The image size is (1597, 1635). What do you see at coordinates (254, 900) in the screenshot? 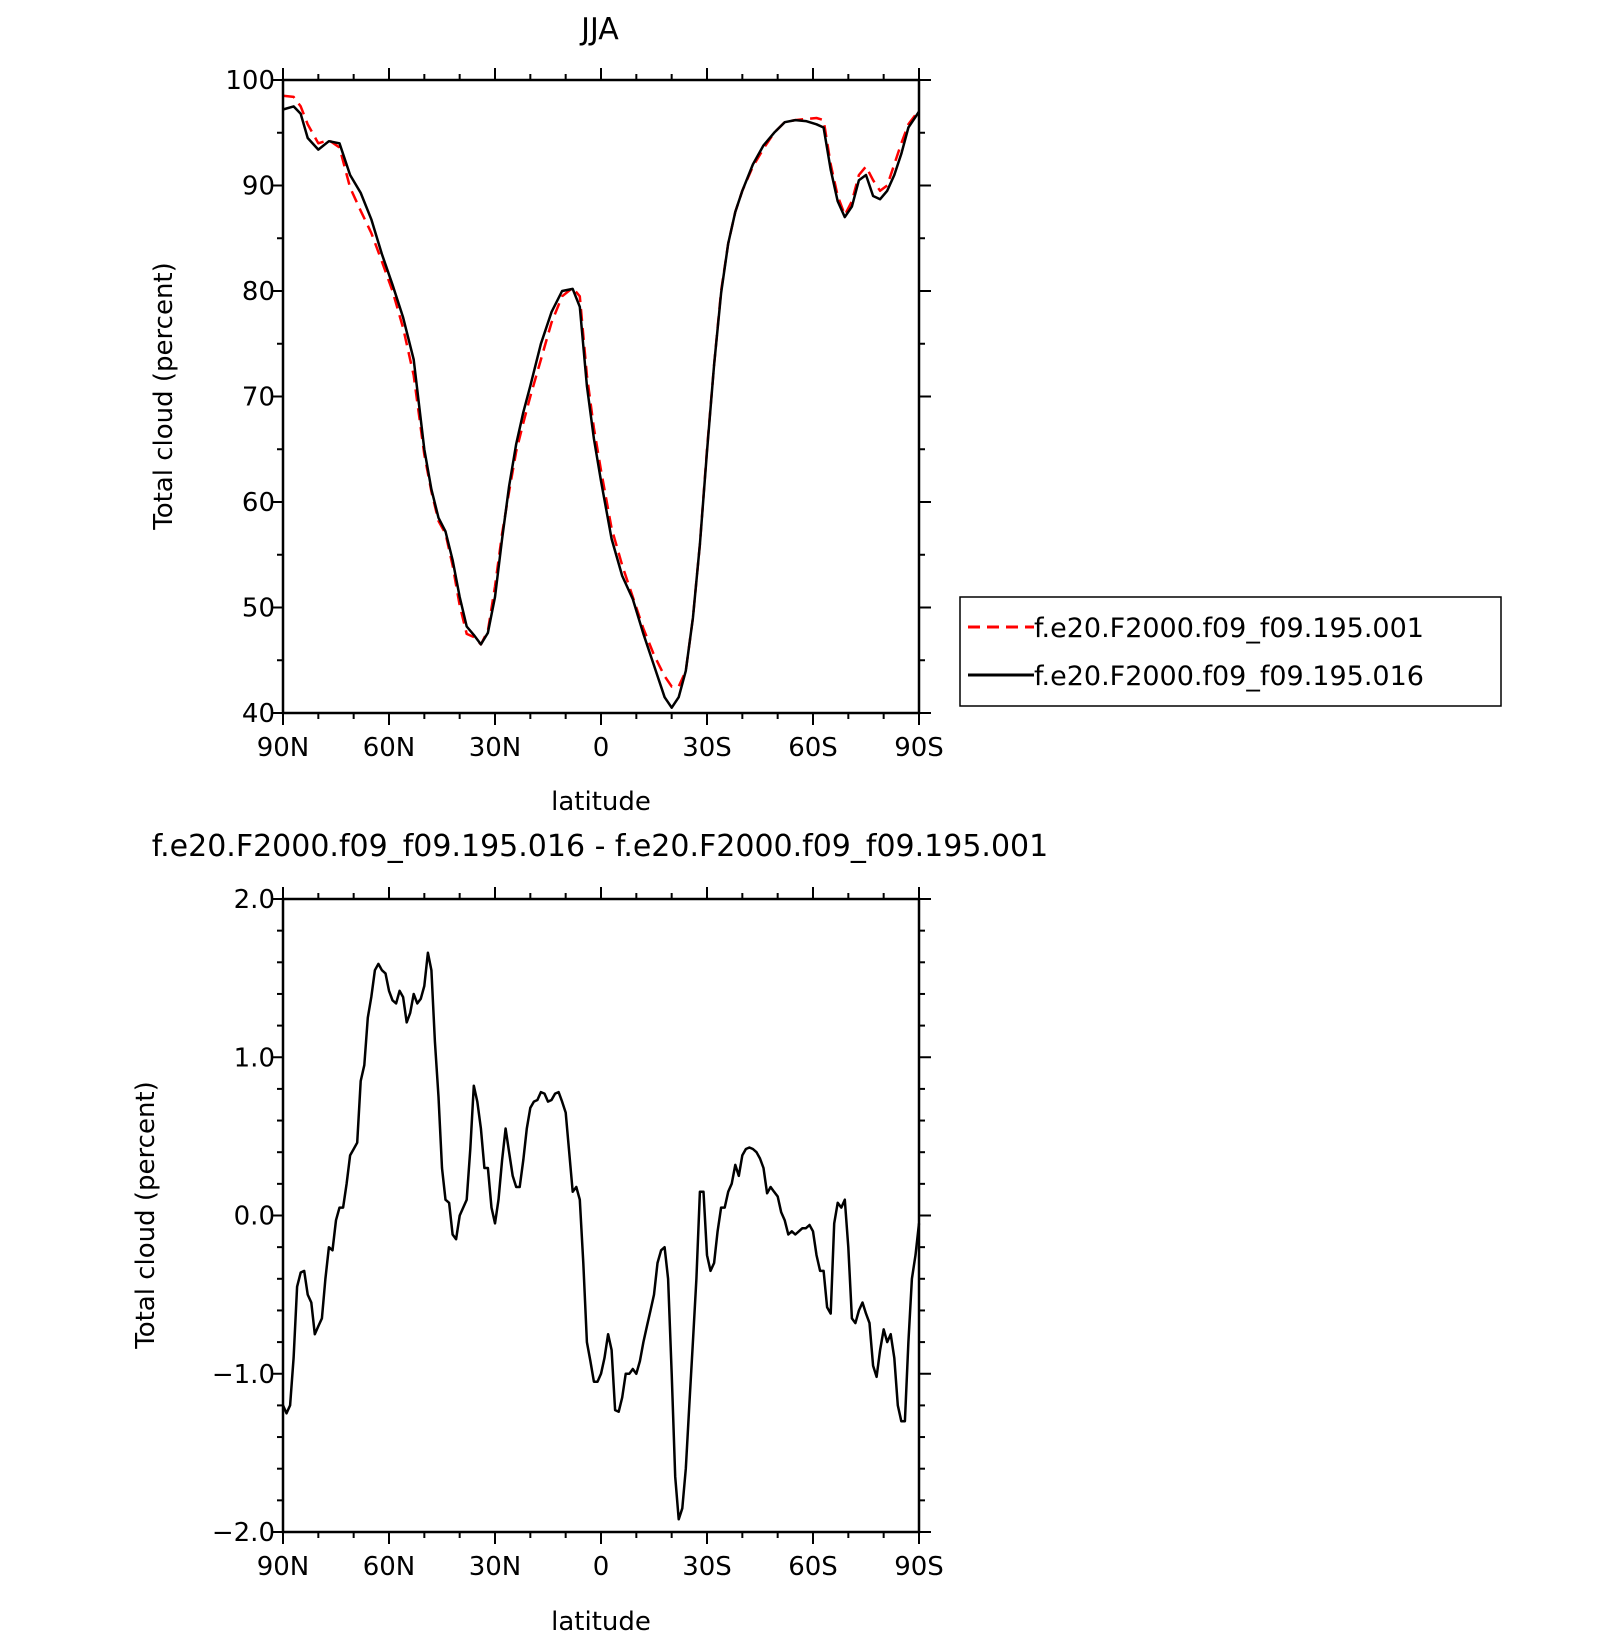
I see `bot-y-tick-label: 2.0` at bounding box center [254, 900].